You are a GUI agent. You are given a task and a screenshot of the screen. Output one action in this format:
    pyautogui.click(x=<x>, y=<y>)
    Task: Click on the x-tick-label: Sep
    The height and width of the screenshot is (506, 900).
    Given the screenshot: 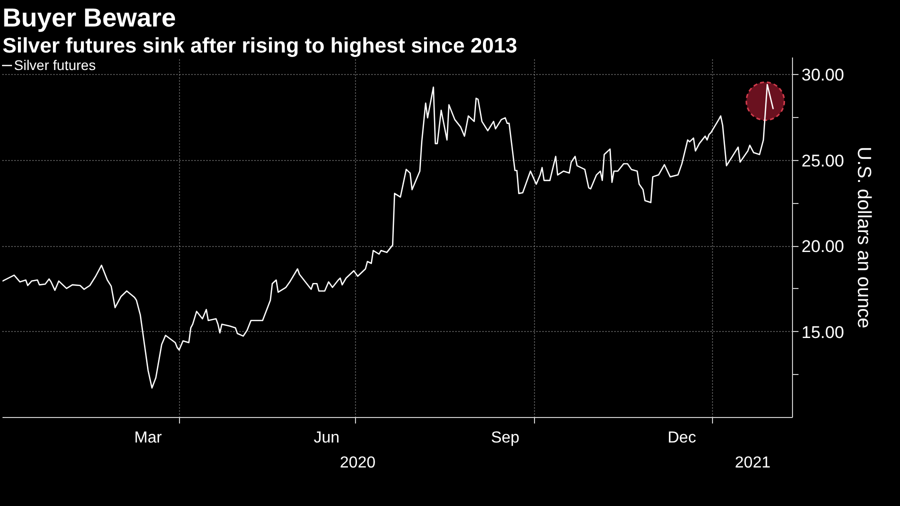 What is the action you would take?
    pyautogui.click(x=505, y=438)
    